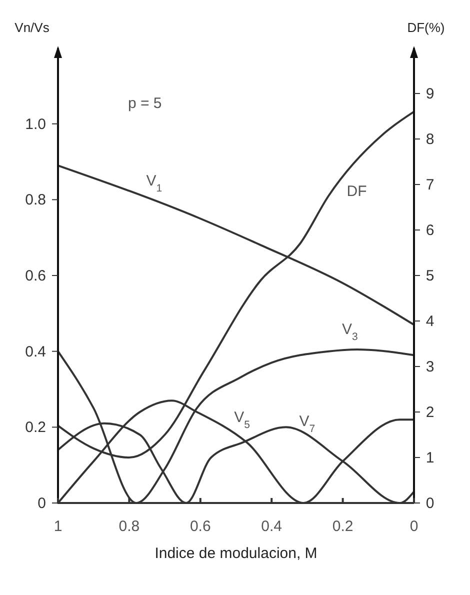 This screenshot has width=470, height=595. I want to click on y2-tick-label: 0, so click(430, 503).